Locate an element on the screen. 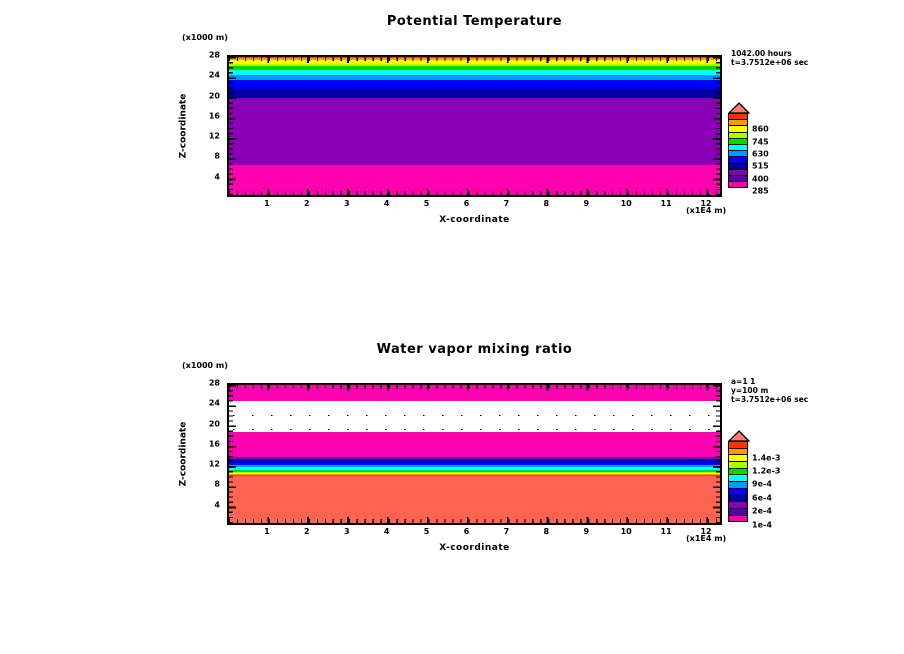 The height and width of the screenshot is (654, 904). slice-annotation: a=1 1 y=100 m t=3.7512e+06 sec is located at coordinates (769, 390).